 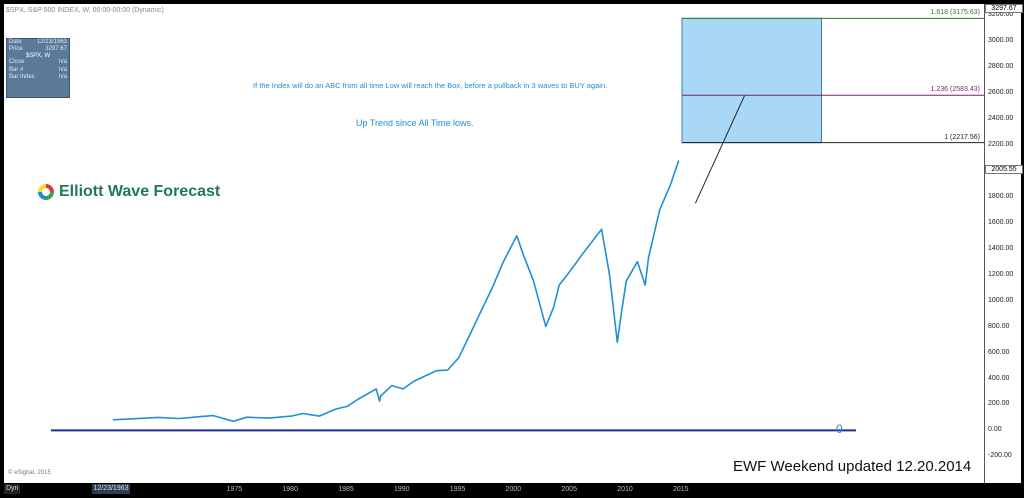 I want to click on ewf-logo-text: Elliott Wave Forecast, so click(x=140, y=191).